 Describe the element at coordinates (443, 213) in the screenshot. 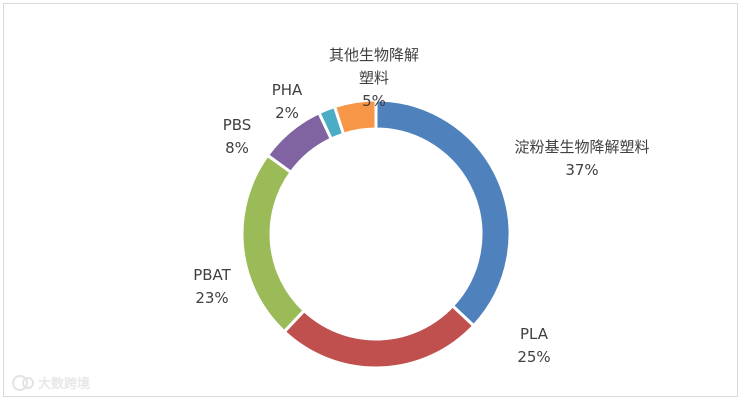

I see `slice-starch` at that location.